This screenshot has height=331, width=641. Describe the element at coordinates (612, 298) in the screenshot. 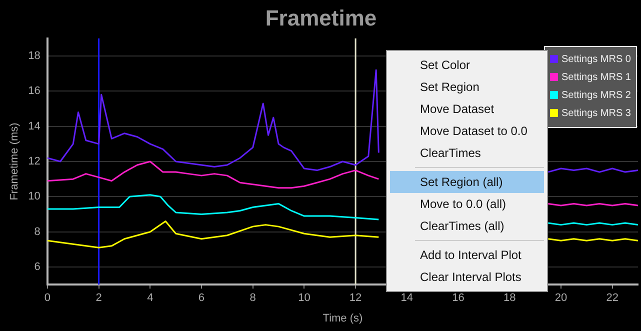

I see `x-tick-label: 22` at that location.